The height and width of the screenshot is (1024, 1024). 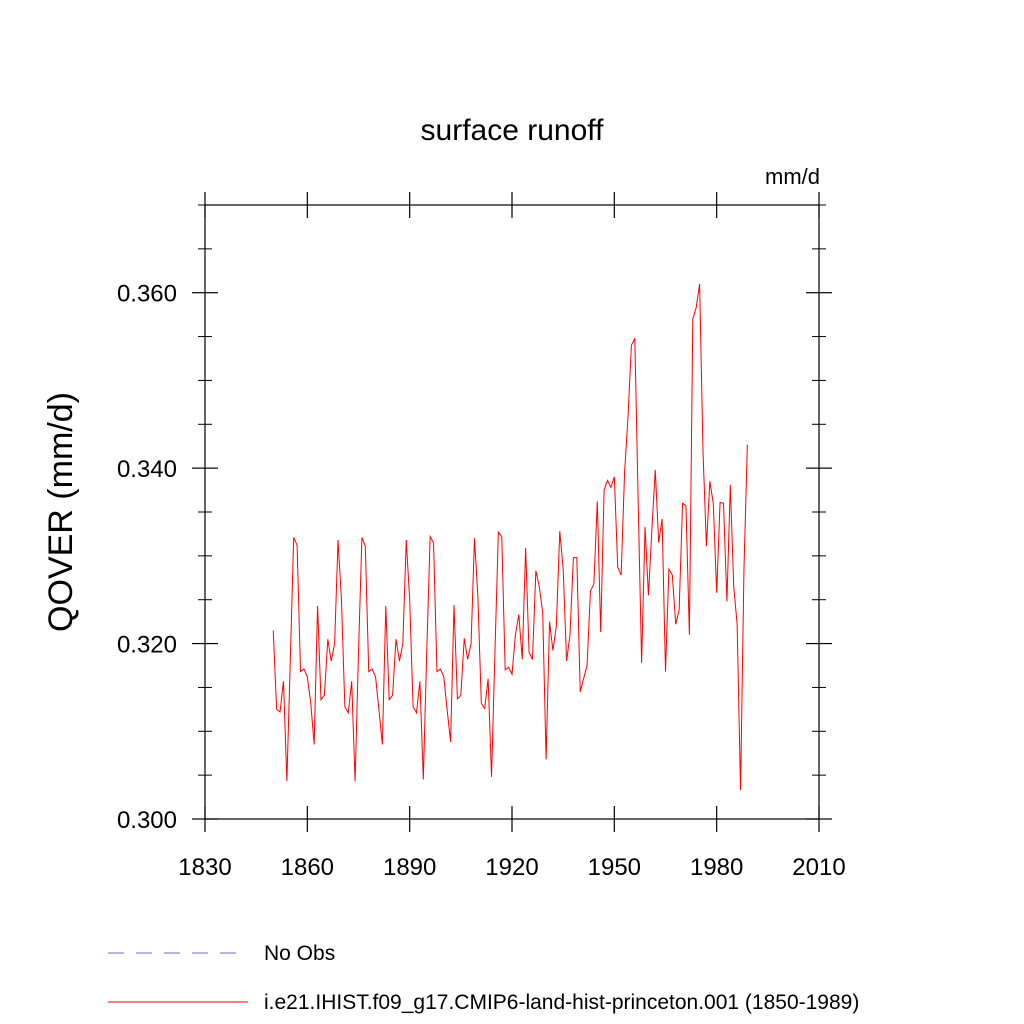 What do you see at coordinates (147, 820) in the screenshot?
I see `y-tick-label: 0.300` at bounding box center [147, 820].